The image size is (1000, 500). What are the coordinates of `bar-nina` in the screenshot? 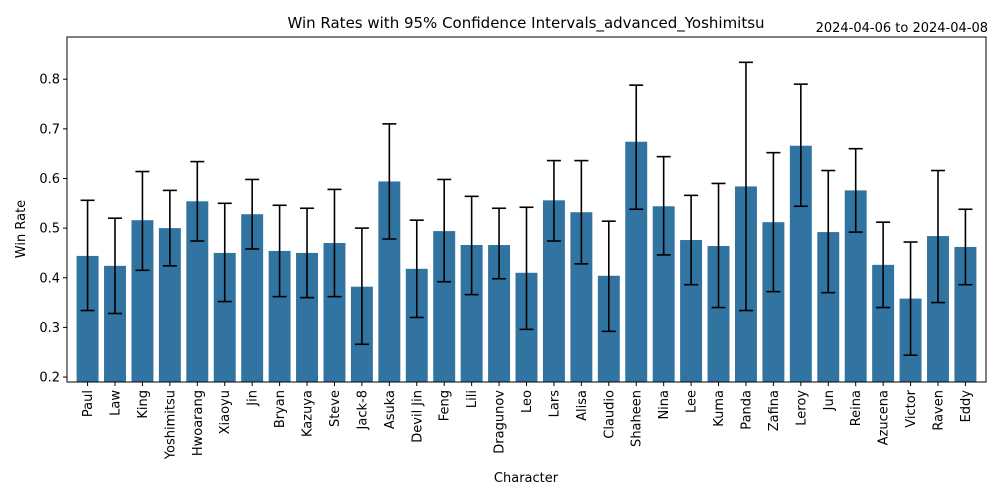 It's located at (663, 294).